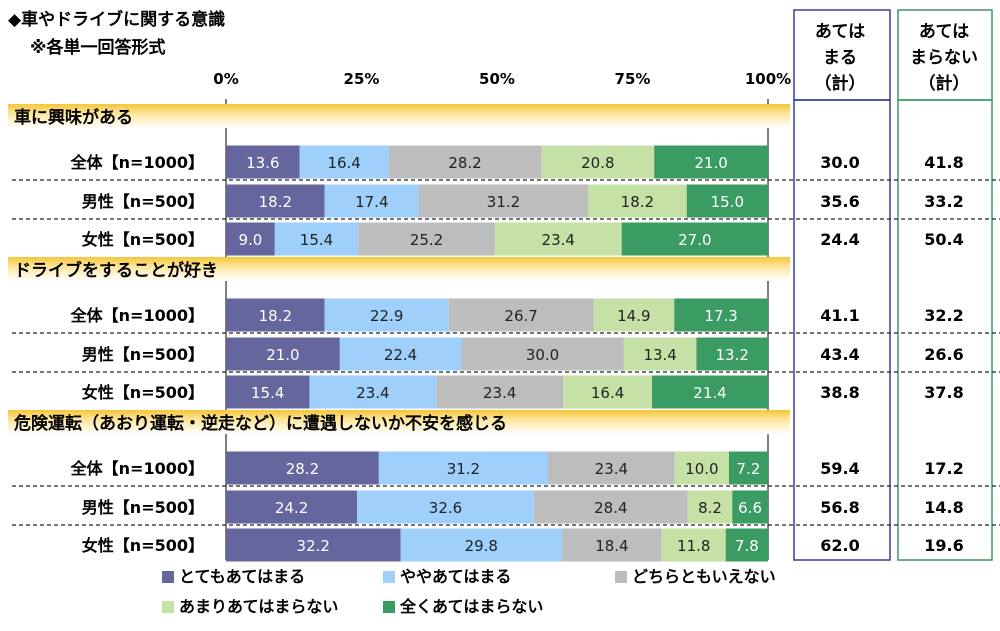  I want to click on group-title-band, so click(399, 116).